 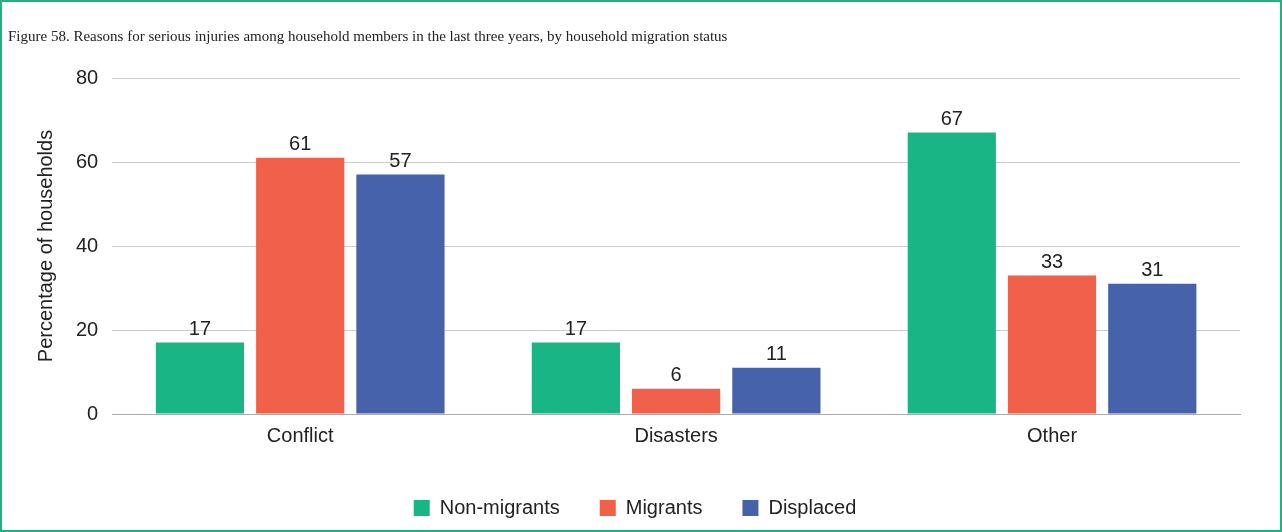 I want to click on y-tick-label: 0, so click(x=93, y=412).